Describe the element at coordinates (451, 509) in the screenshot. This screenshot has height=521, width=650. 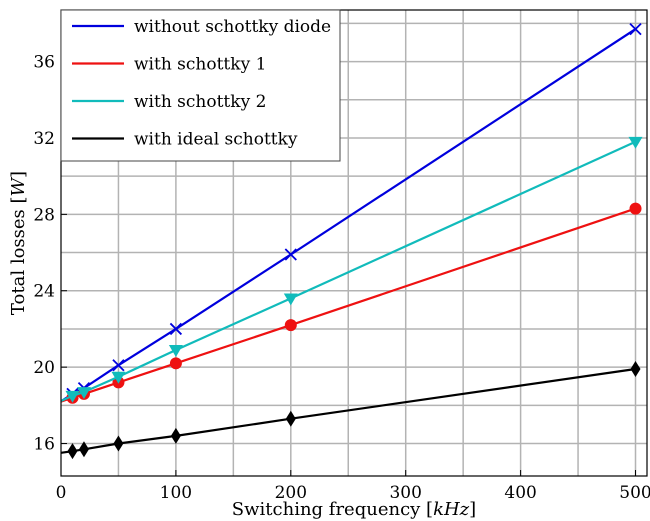
I see `x-axis-title-unit: kHz` at that location.